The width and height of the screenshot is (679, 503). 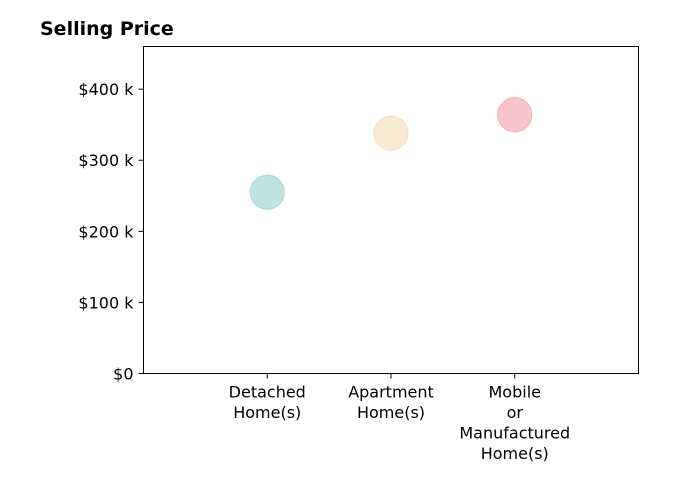 I want to click on x-tick-label: Mobile or Manufactured Home(s), so click(x=514, y=423).